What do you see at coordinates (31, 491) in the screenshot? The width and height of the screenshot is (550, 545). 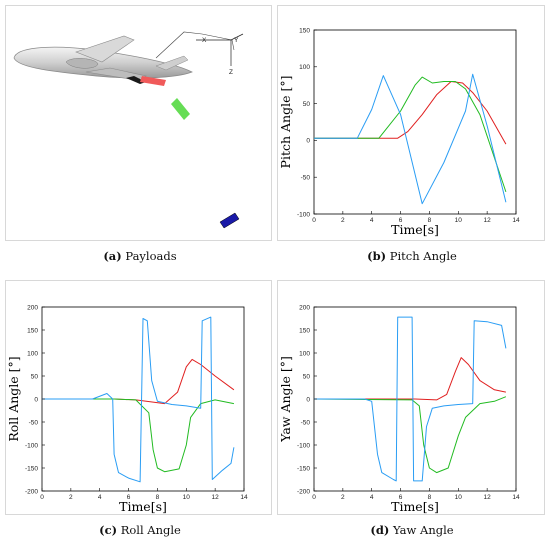 I see `roll-ytick-label: -200` at bounding box center [31, 491].